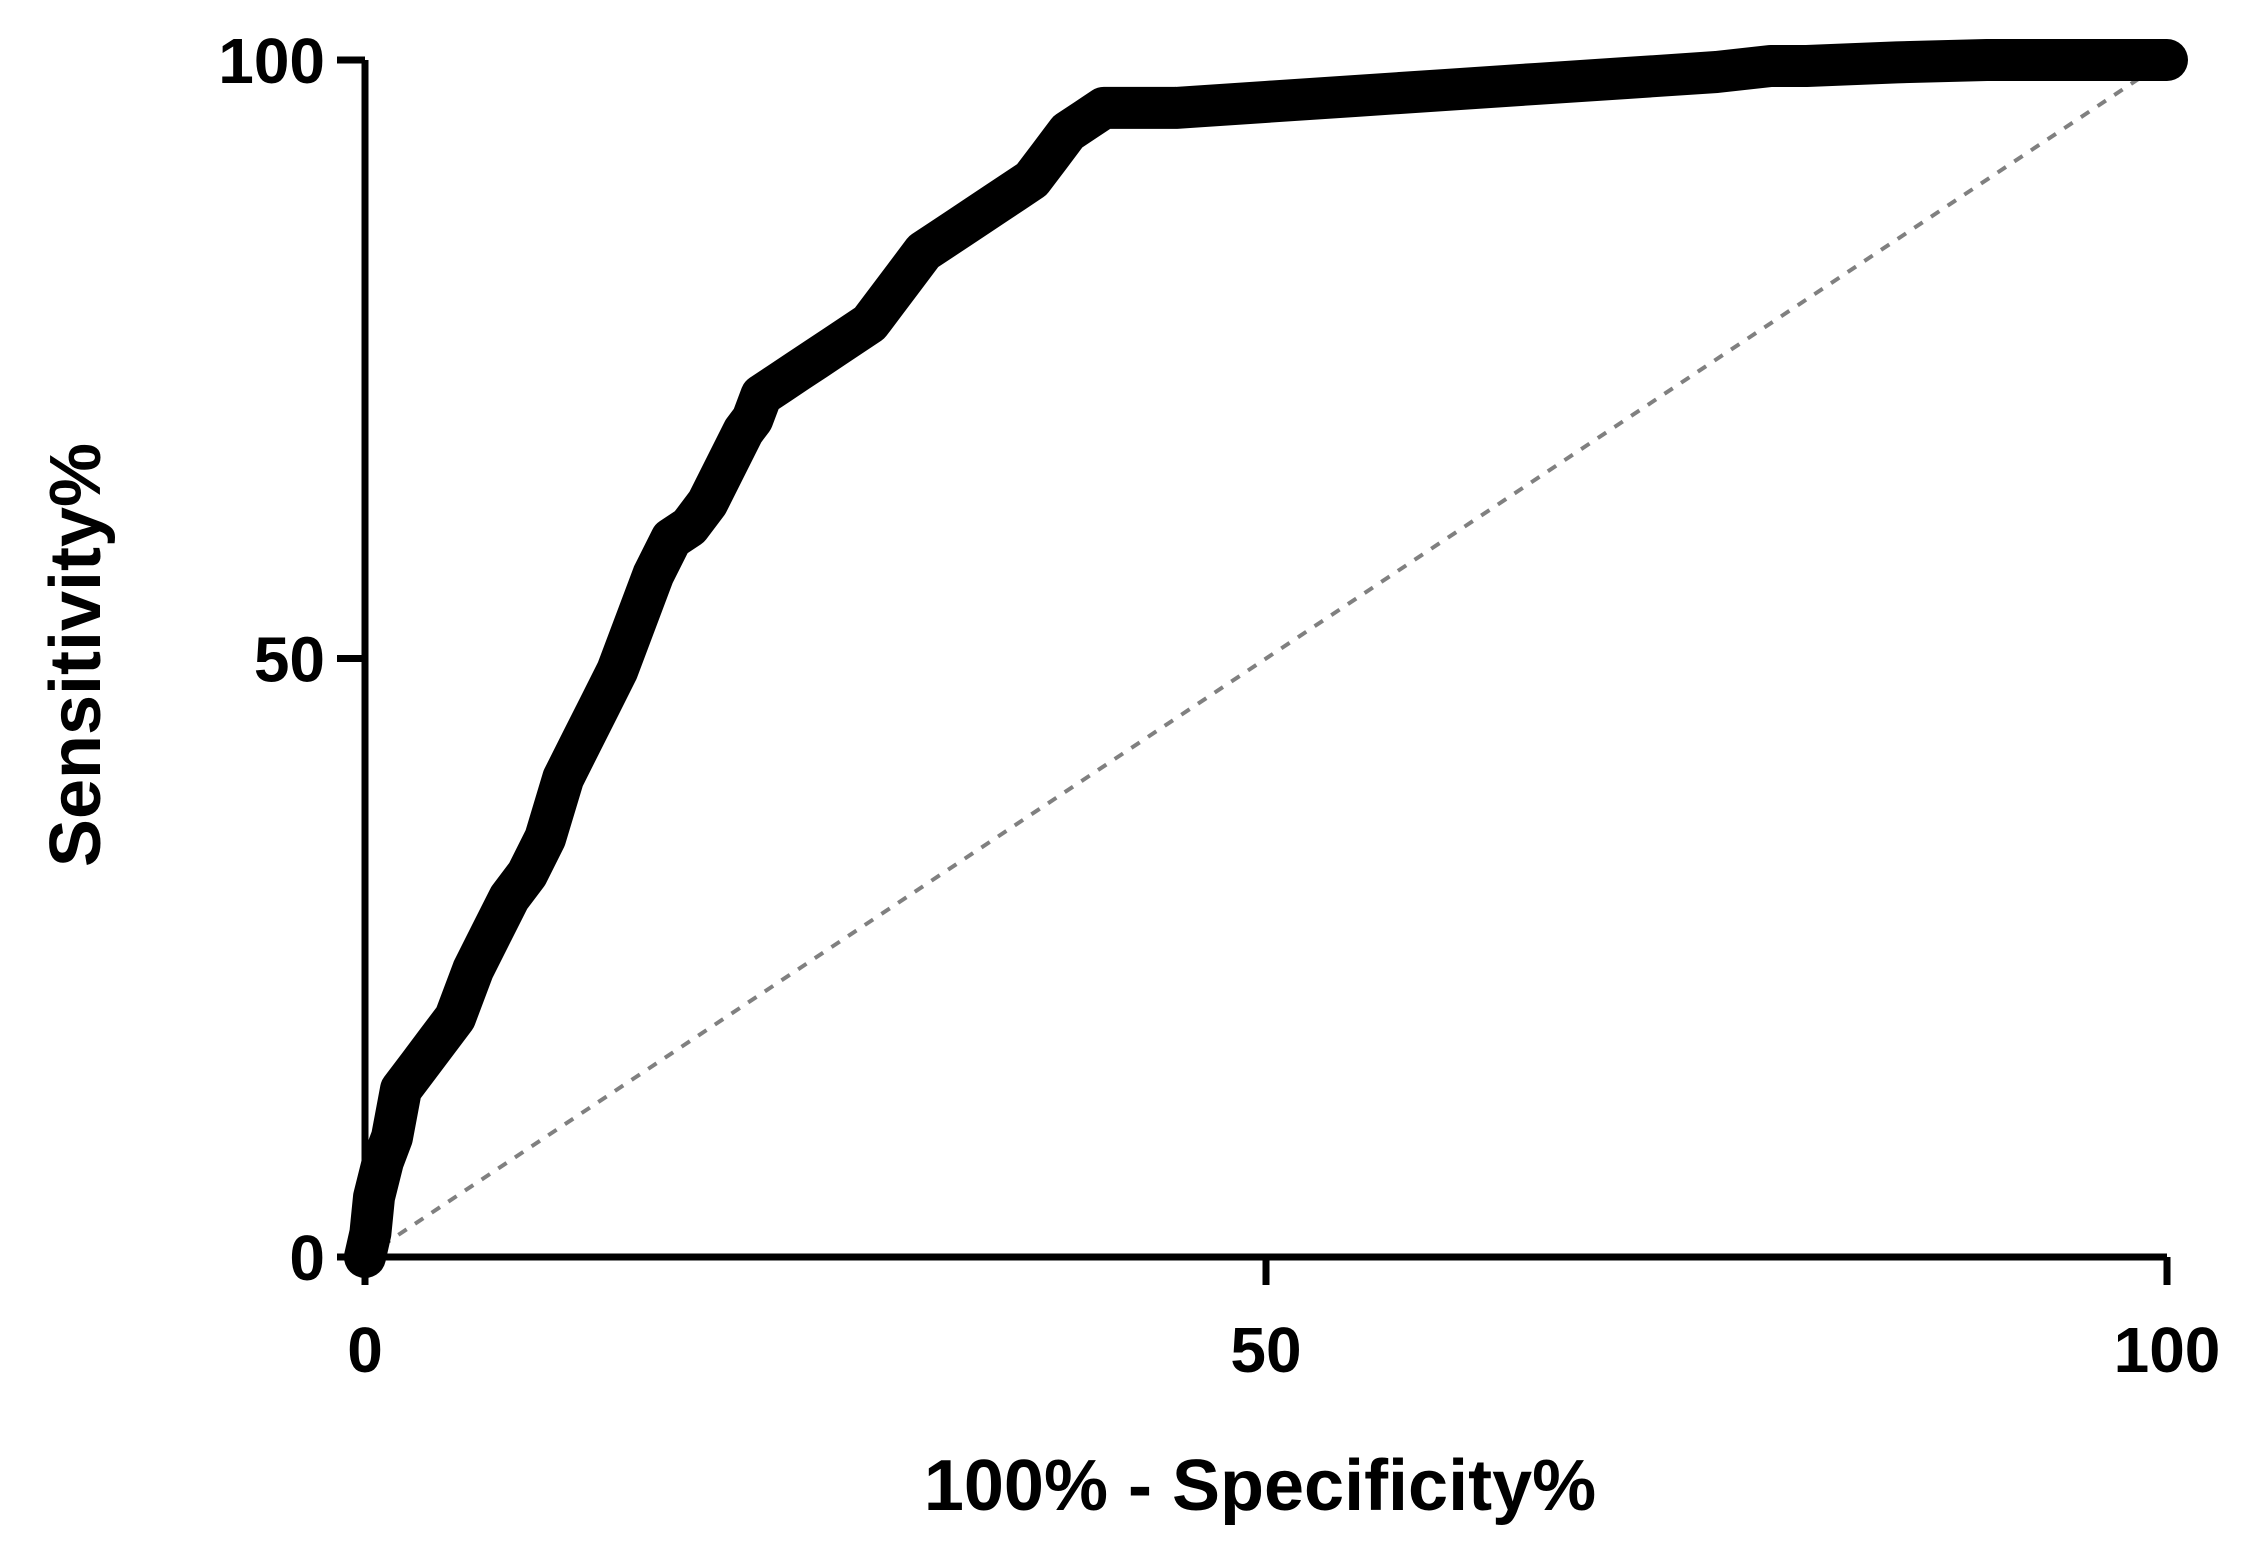  I want to click on y-tick-label: 50, so click(289, 660).